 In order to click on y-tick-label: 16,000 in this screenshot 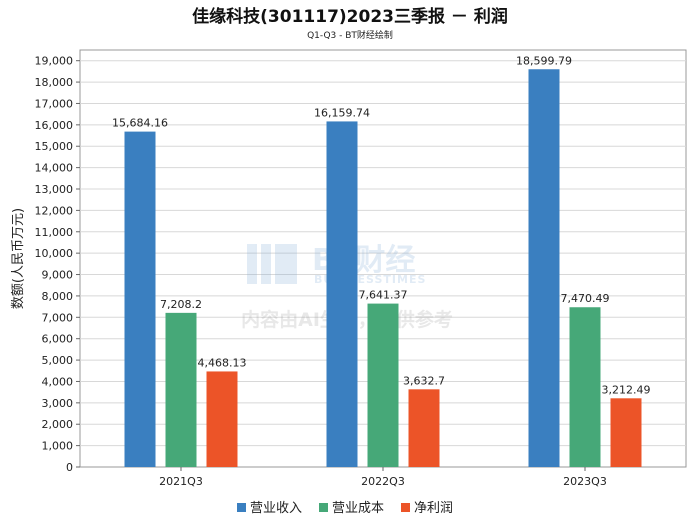, I will do `click(54, 125)`.